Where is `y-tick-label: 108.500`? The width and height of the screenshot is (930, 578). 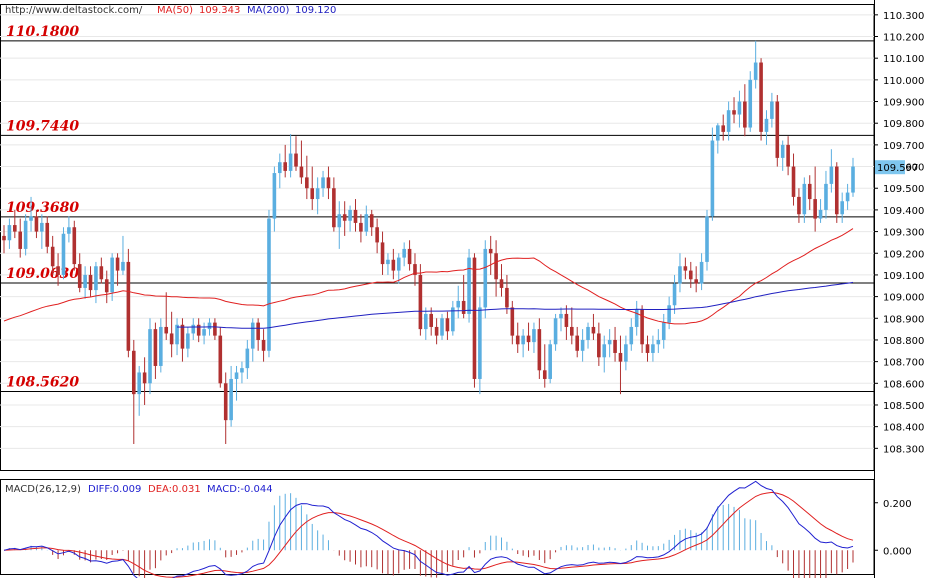 y-tick-label: 108.500 is located at coordinates (903, 406).